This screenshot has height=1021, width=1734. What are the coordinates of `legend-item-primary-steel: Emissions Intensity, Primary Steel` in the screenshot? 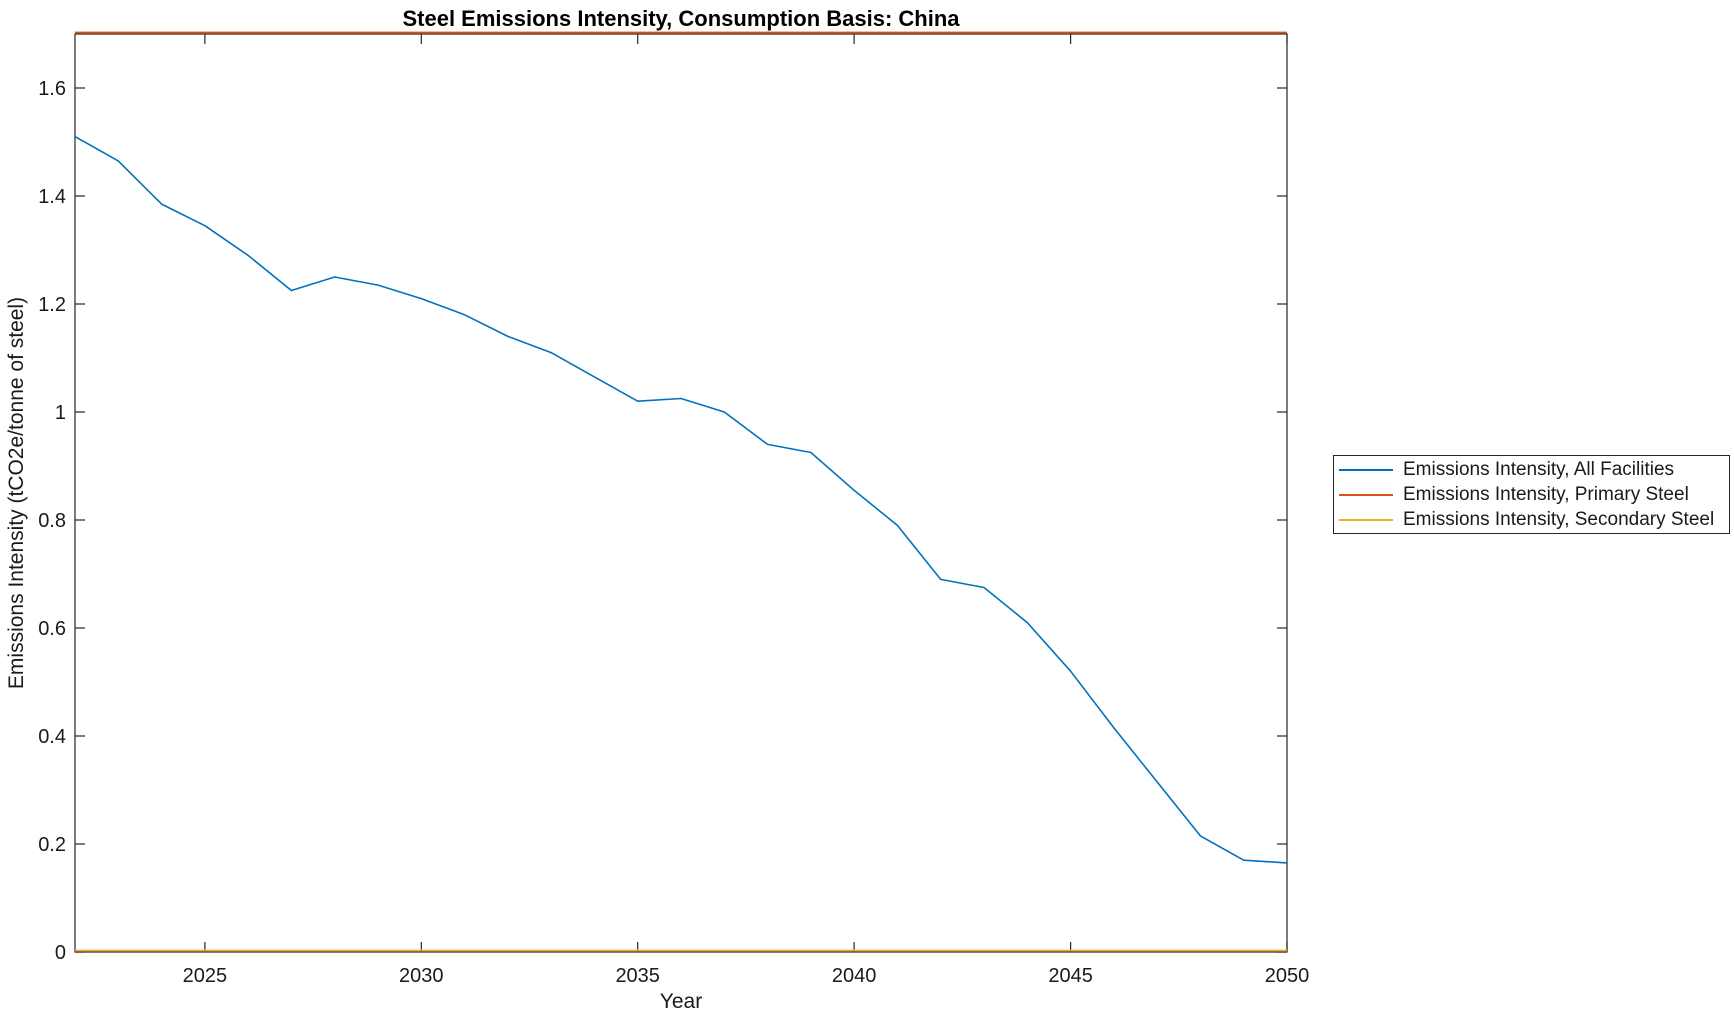 It's located at (1531, 494).